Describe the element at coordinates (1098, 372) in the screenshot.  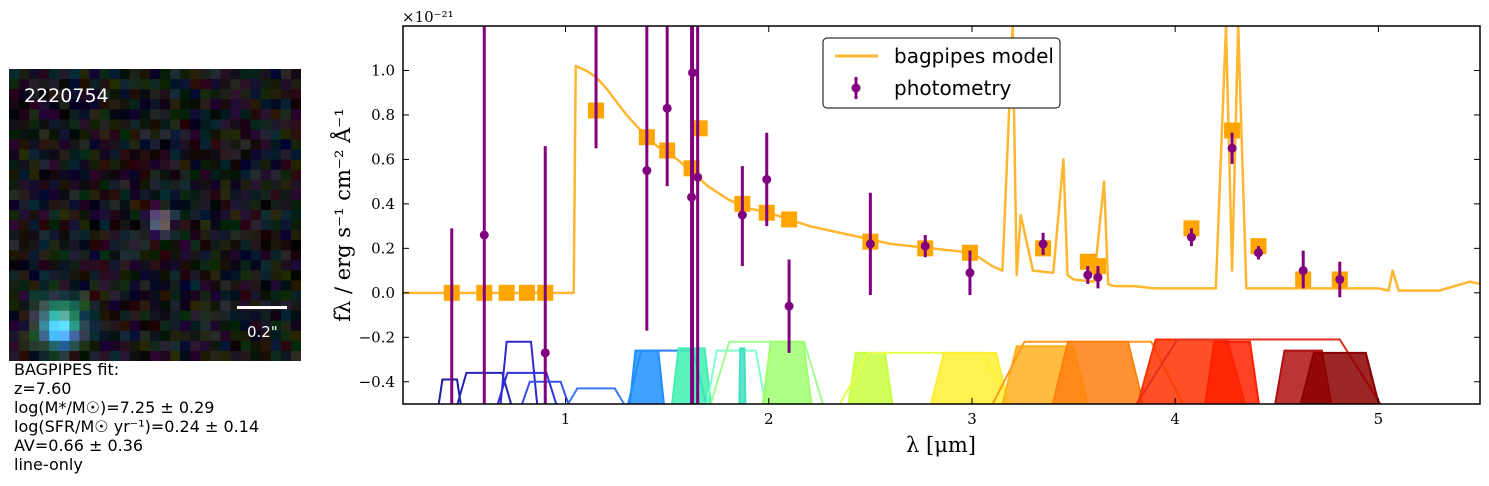
I see `filter-curve-f360m` at that location.